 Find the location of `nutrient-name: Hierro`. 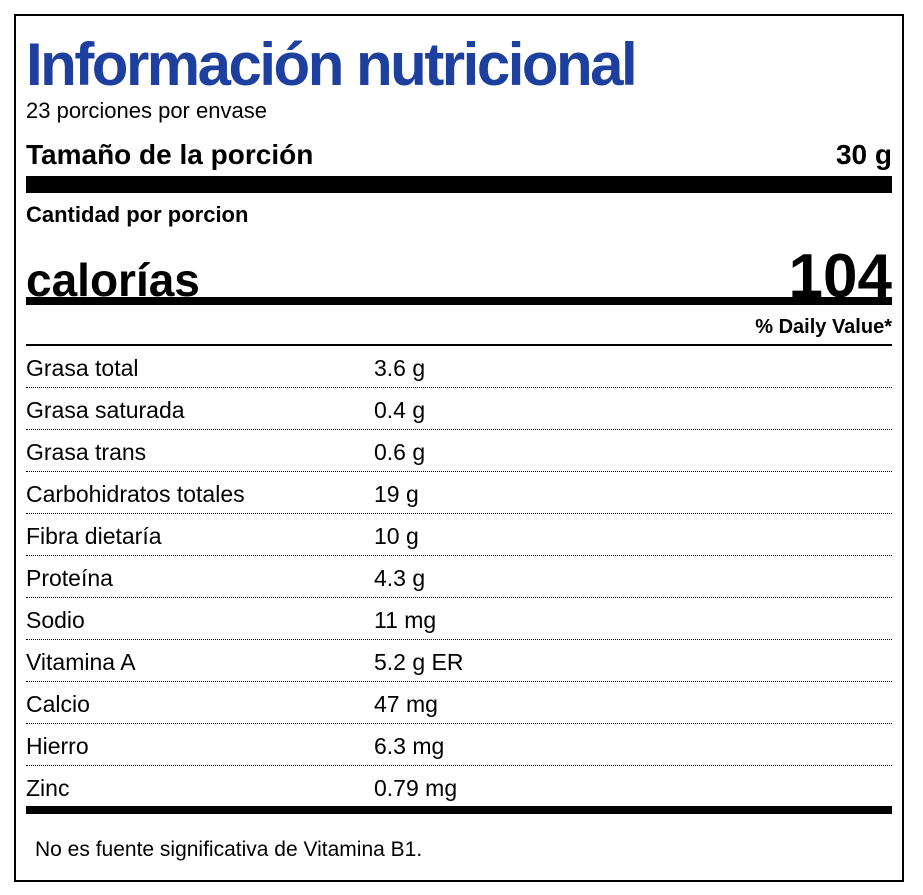

nutrient-name: Hierro is located at coordinates (57, 746).